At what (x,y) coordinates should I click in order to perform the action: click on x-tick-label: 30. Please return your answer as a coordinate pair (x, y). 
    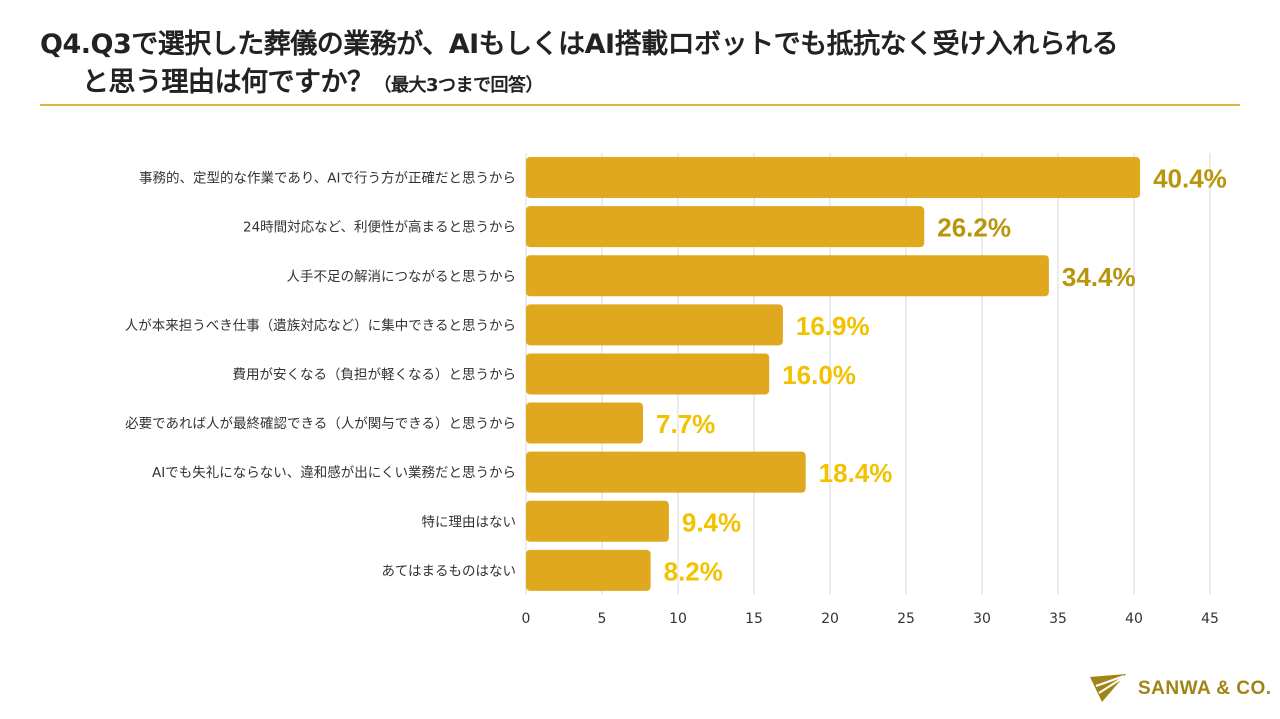
    Looking at the image, I should click on (982, 619).